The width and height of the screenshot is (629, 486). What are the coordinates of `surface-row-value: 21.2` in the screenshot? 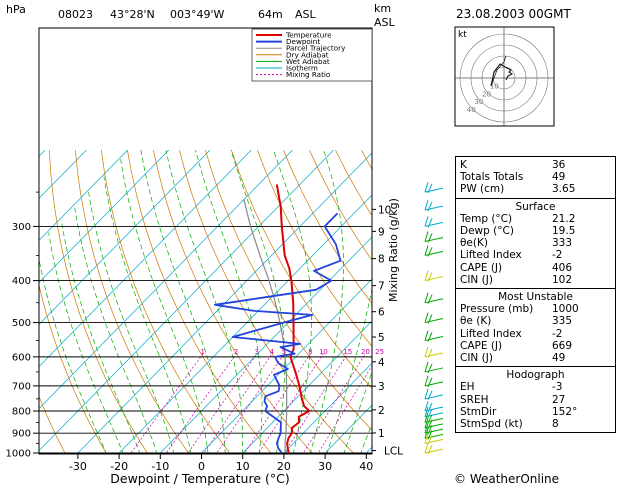 It's located at (564, 218).